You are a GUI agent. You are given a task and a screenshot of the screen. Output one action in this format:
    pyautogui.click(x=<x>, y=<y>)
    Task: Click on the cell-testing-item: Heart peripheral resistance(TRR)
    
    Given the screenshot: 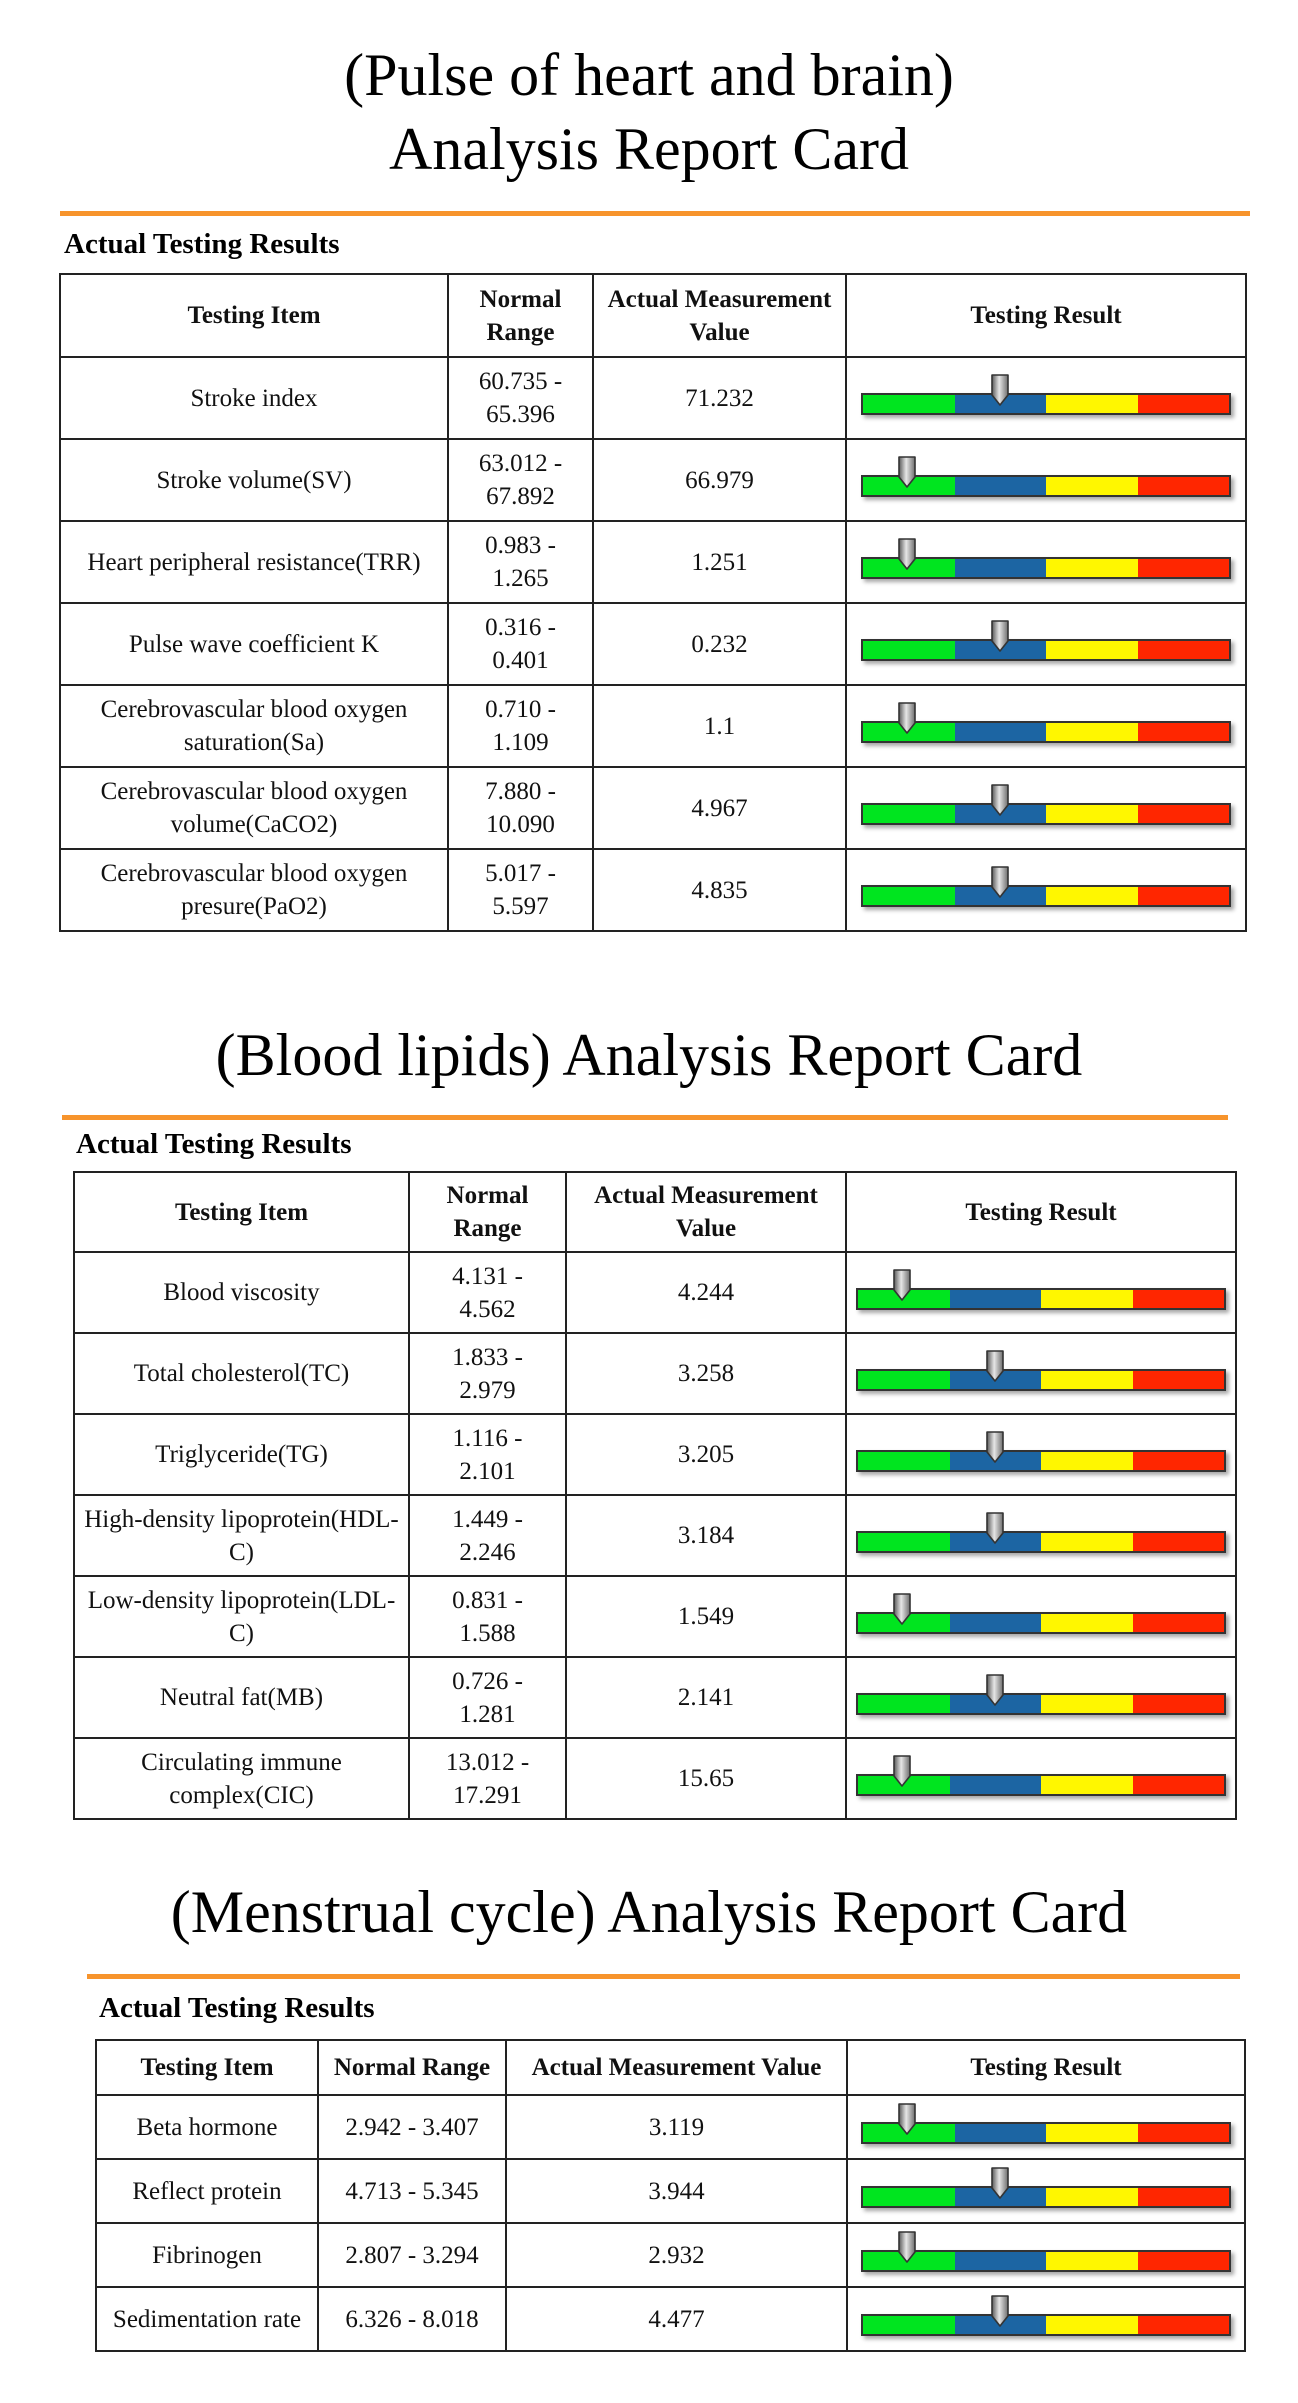 What is the action you would take?
    pyautogui.click(x=254, y=562)
    